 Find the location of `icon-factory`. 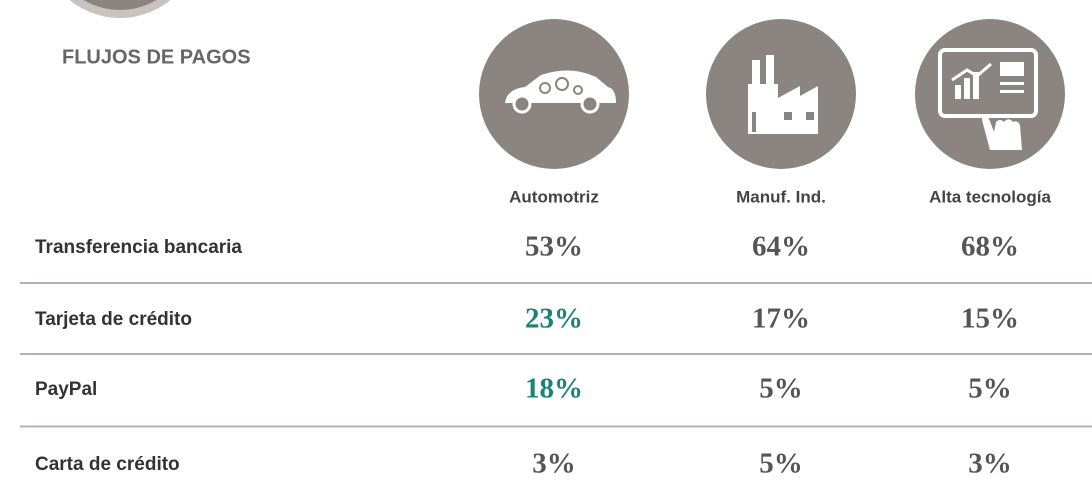

icon-factory is located at coordinates (781, 94).